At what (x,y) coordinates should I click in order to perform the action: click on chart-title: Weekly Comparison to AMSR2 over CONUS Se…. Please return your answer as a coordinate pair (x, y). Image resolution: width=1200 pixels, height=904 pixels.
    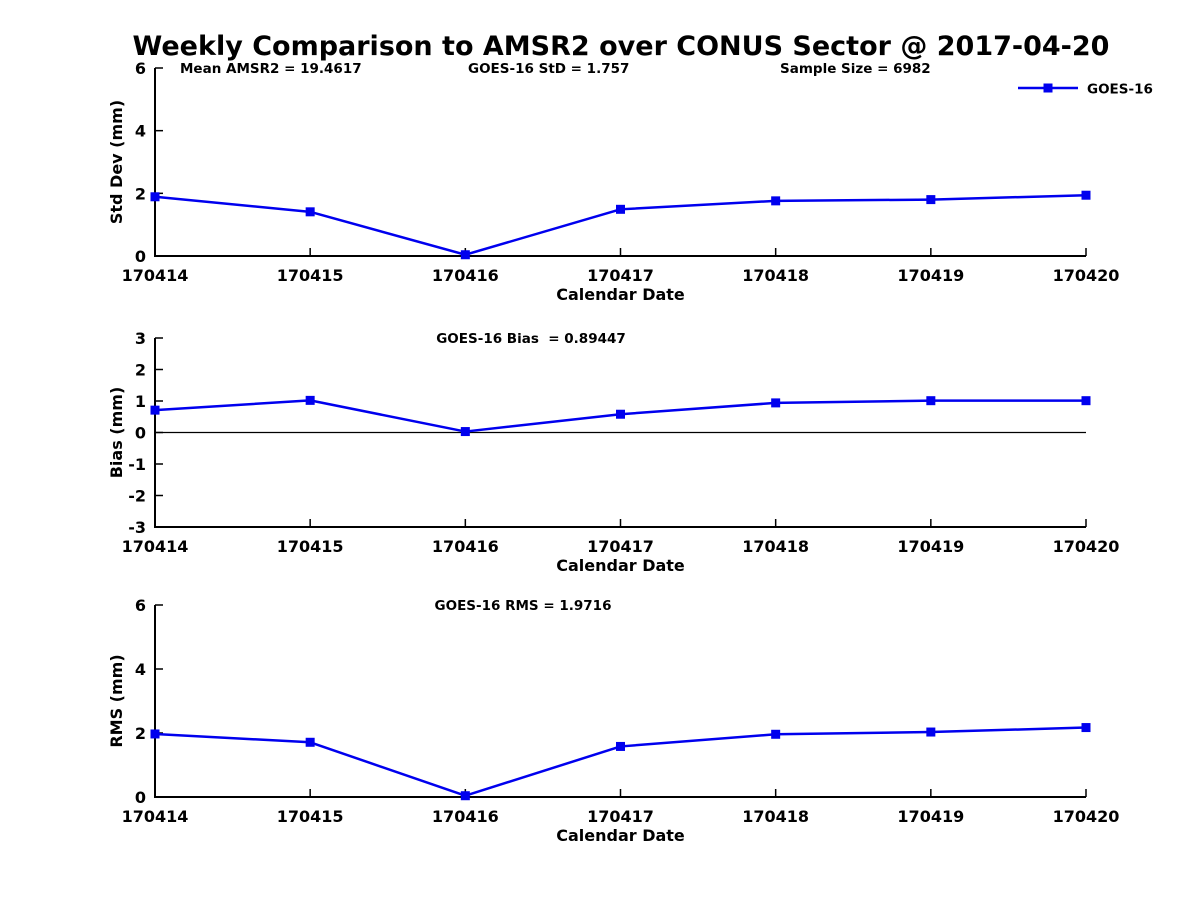
    Looking at the image, I should click on (621, 46).